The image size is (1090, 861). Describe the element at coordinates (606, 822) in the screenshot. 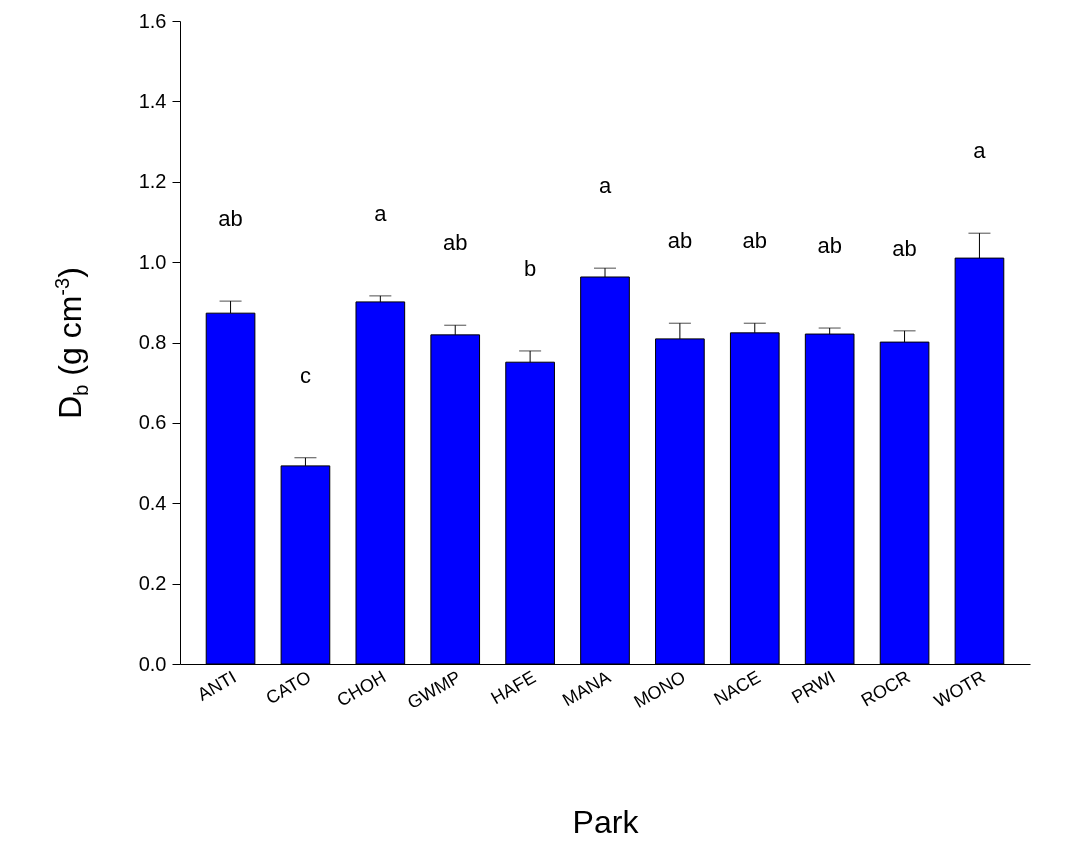

I see `x-axis-title: Park` at that location.